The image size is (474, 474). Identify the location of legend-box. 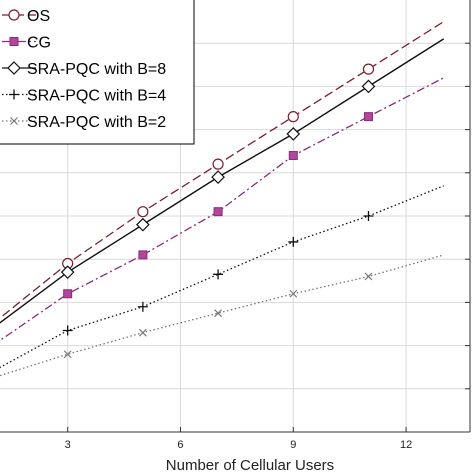
(97, 72).